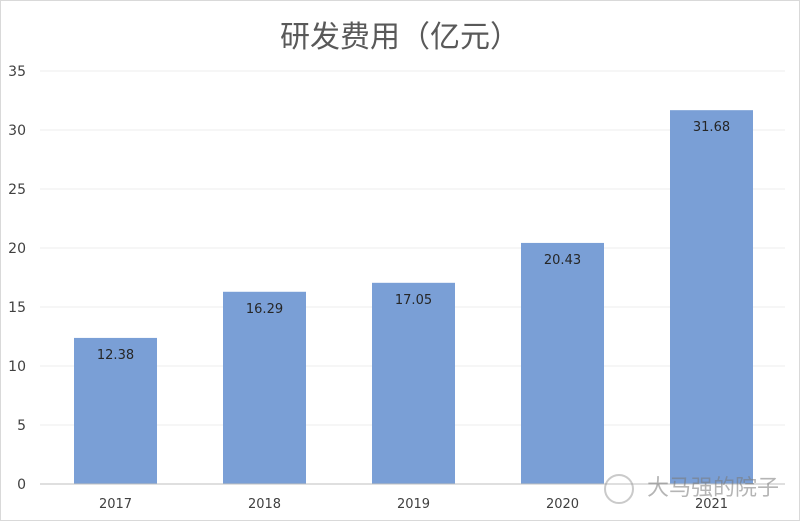  Describe the element at coordinates (413, 504) in the screenshot. I see `x-tick-label: 2019` at that location.